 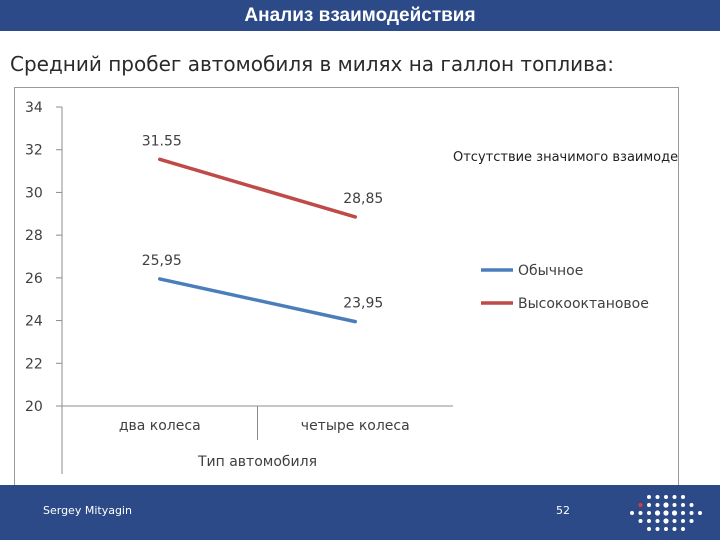 I want to click on slide-footer: Sergey Mityagin 52, so click(x=360, y=512).